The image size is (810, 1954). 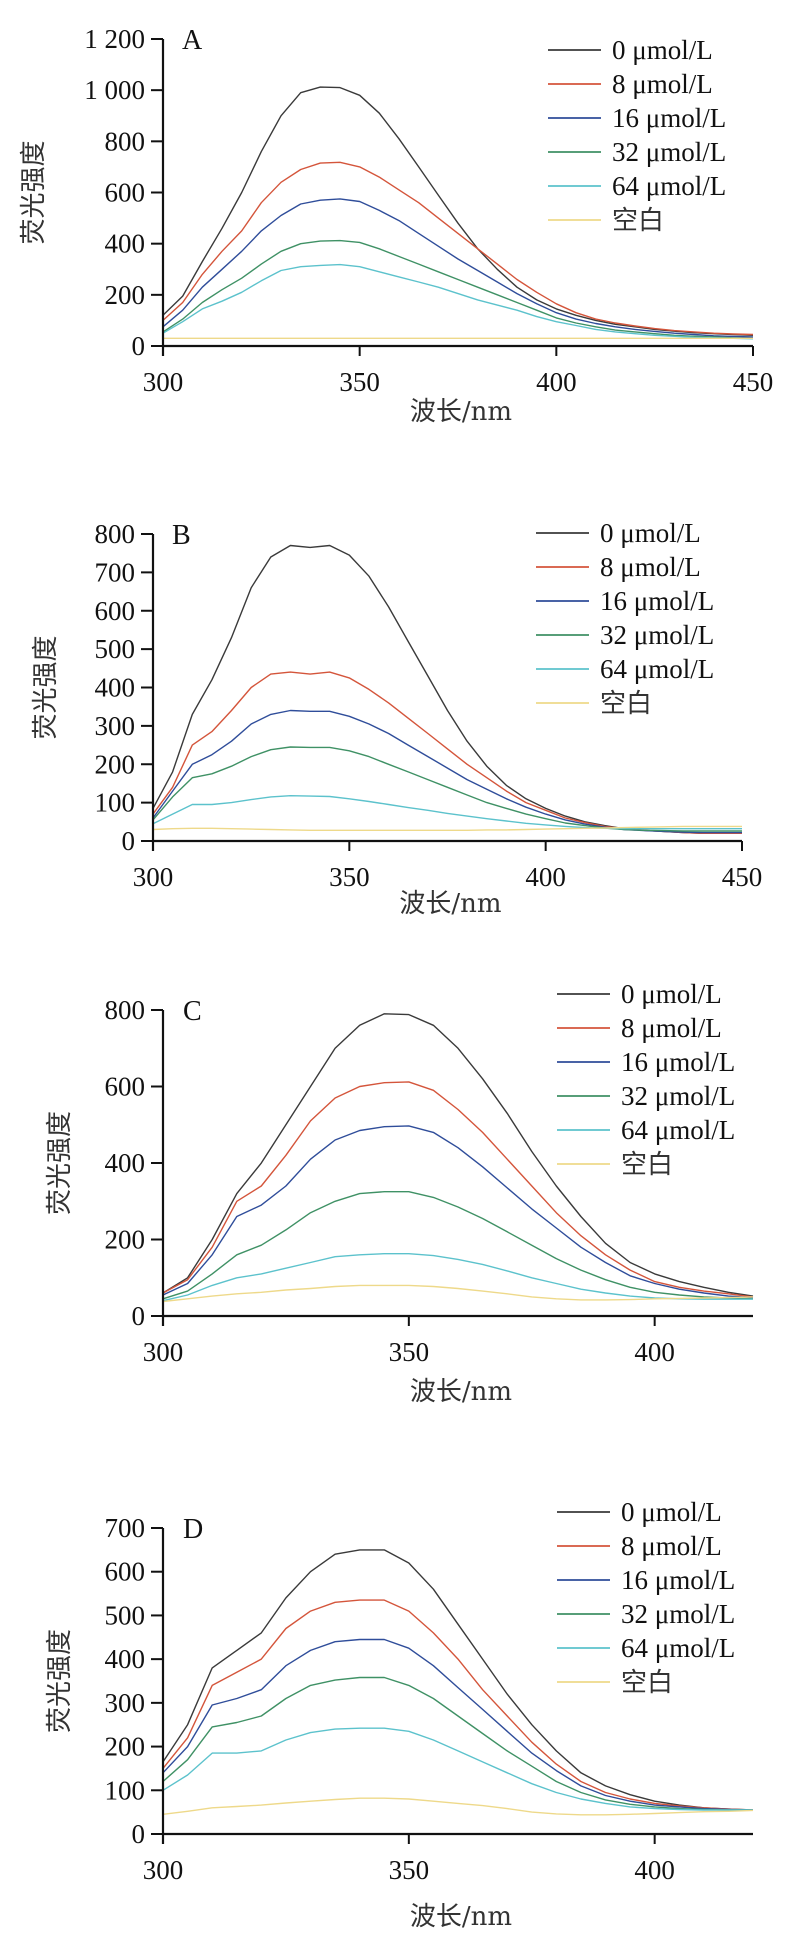 What do you see at coordinates (125, 1528) in the screenshot?
I see `y-tick-label: 700` at bounding box center [125, 1528].